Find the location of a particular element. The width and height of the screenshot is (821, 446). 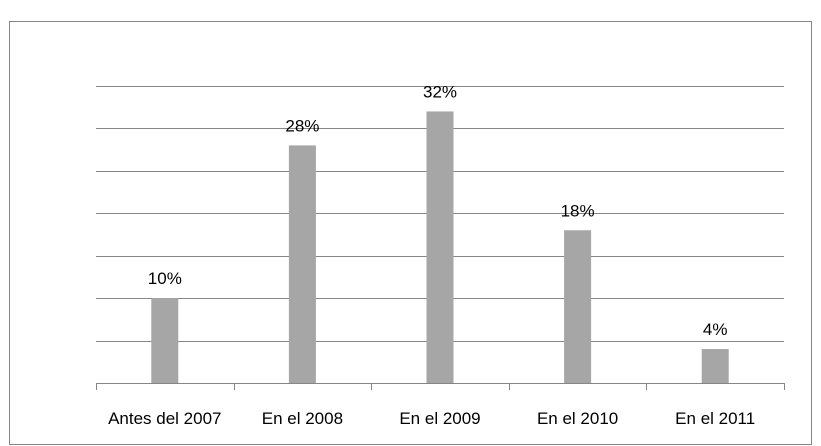

x-tick-label: En el 2011 is located at coordinates (715, 418).